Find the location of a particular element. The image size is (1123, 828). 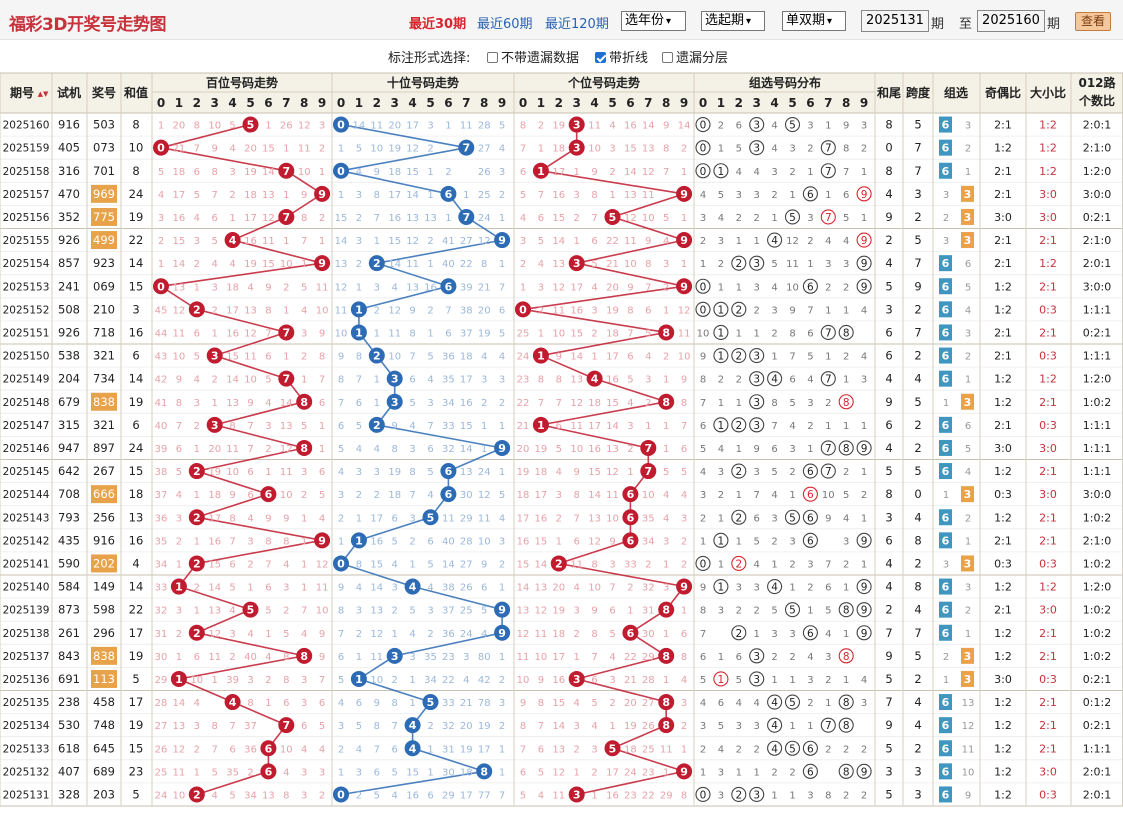

range-120-link: 最近120期 is located at coordinates (577, 24).